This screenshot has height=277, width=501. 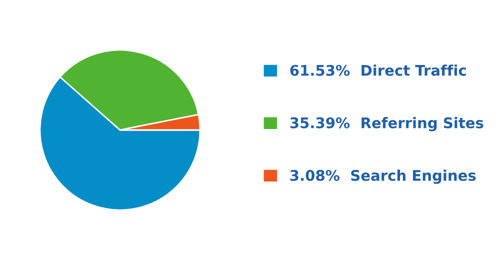 I want to click on legend-label: 61.53% Direct Traffic, so click(x=378, y=70).